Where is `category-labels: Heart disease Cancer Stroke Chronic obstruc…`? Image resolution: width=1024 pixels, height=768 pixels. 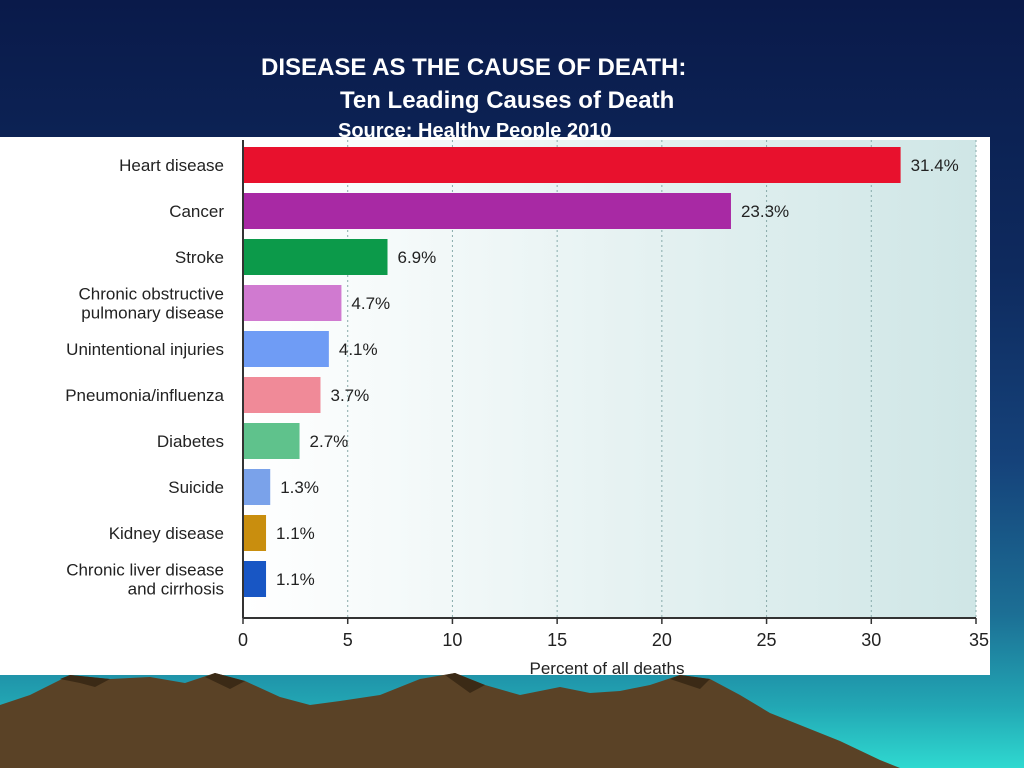 category-labels: Heart disease Cancer Stroke Chronic obstruc… is located at coordinates (144, 377).